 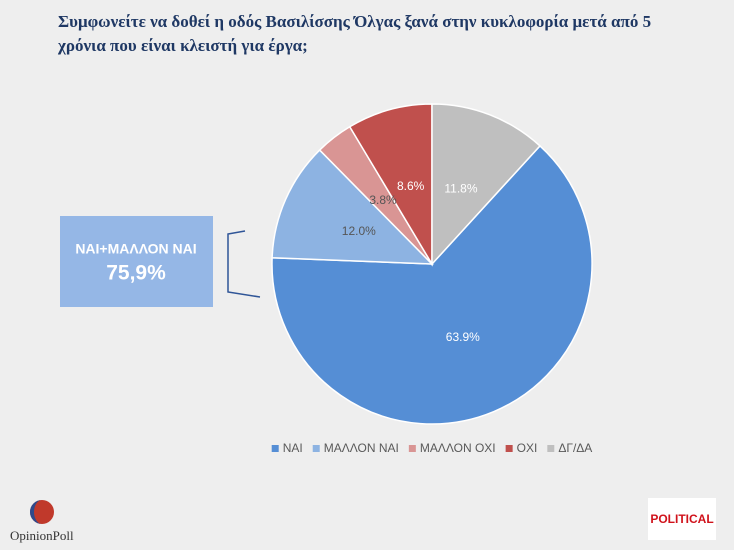 I want to click on data-label: 8.6%, so click(x=411, y=186).